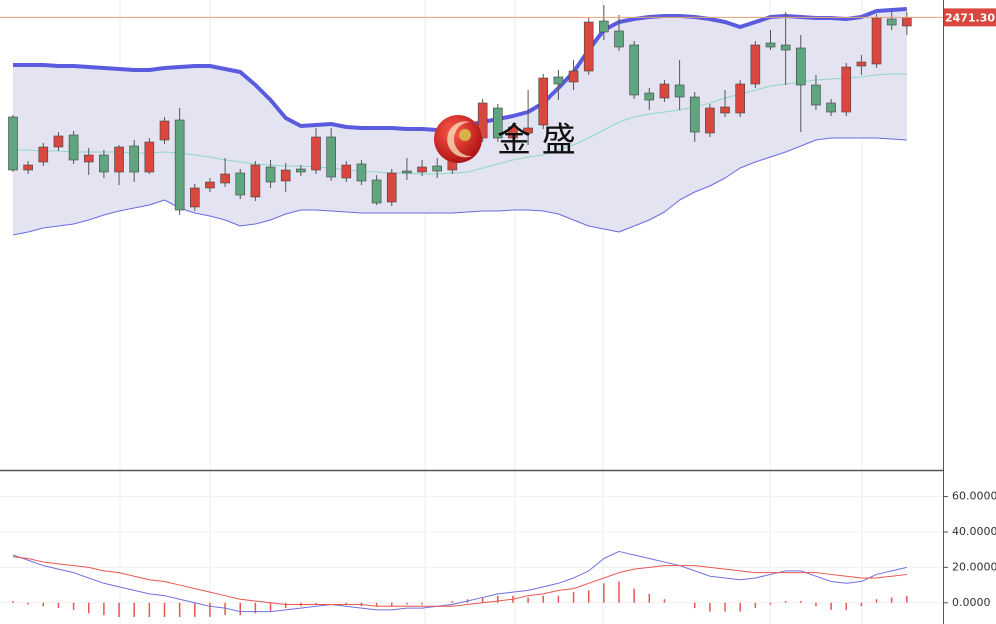 Image resolution: width=996 pixels, height=624 pixels. Describe the element at coordinates (974, 566) in the screenshot. I see `y-tick-label: 20.0000` at that location.